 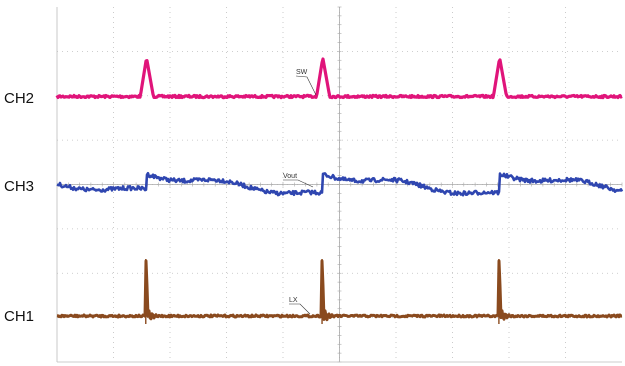 What do you see at coordinates (290, 176) in the screenshot?
I see `trace-tag-vout: Vout` at bounding box center [290, 176].